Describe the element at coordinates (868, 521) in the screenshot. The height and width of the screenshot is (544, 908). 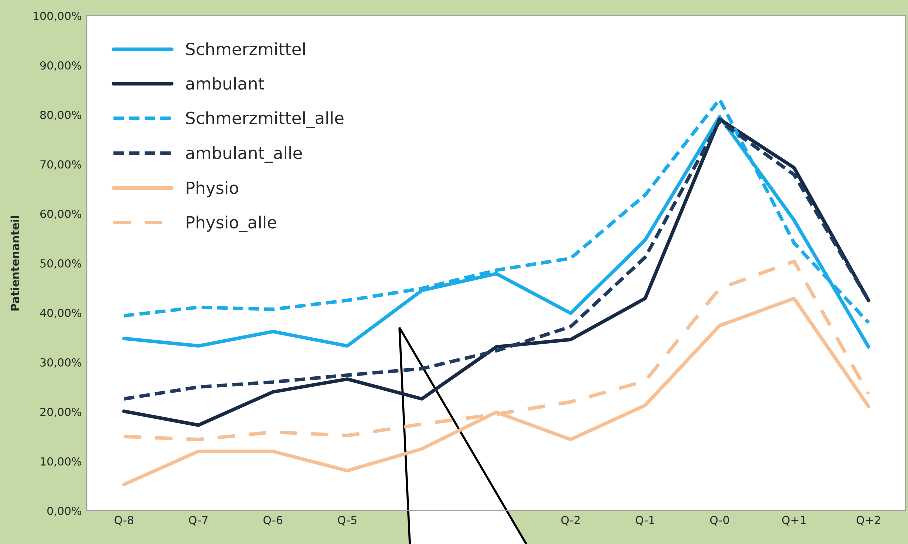
I see `x-tick-label: Q+2` at that location.